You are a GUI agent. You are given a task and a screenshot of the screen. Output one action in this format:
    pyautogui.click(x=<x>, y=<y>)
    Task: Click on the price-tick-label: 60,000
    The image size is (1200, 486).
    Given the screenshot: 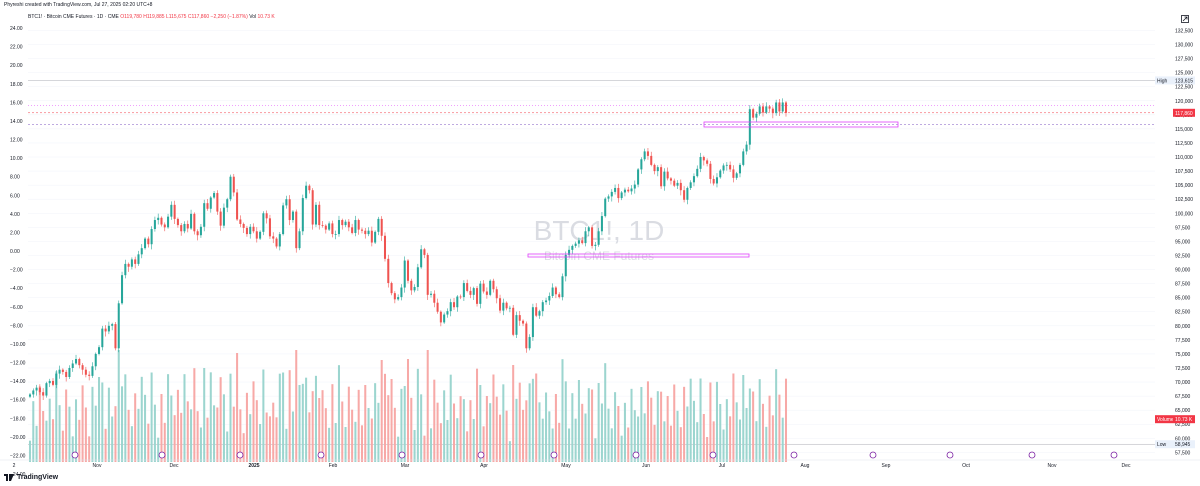 What is the action you would take?
    pyautogui.click(x=1183, y=439)
    